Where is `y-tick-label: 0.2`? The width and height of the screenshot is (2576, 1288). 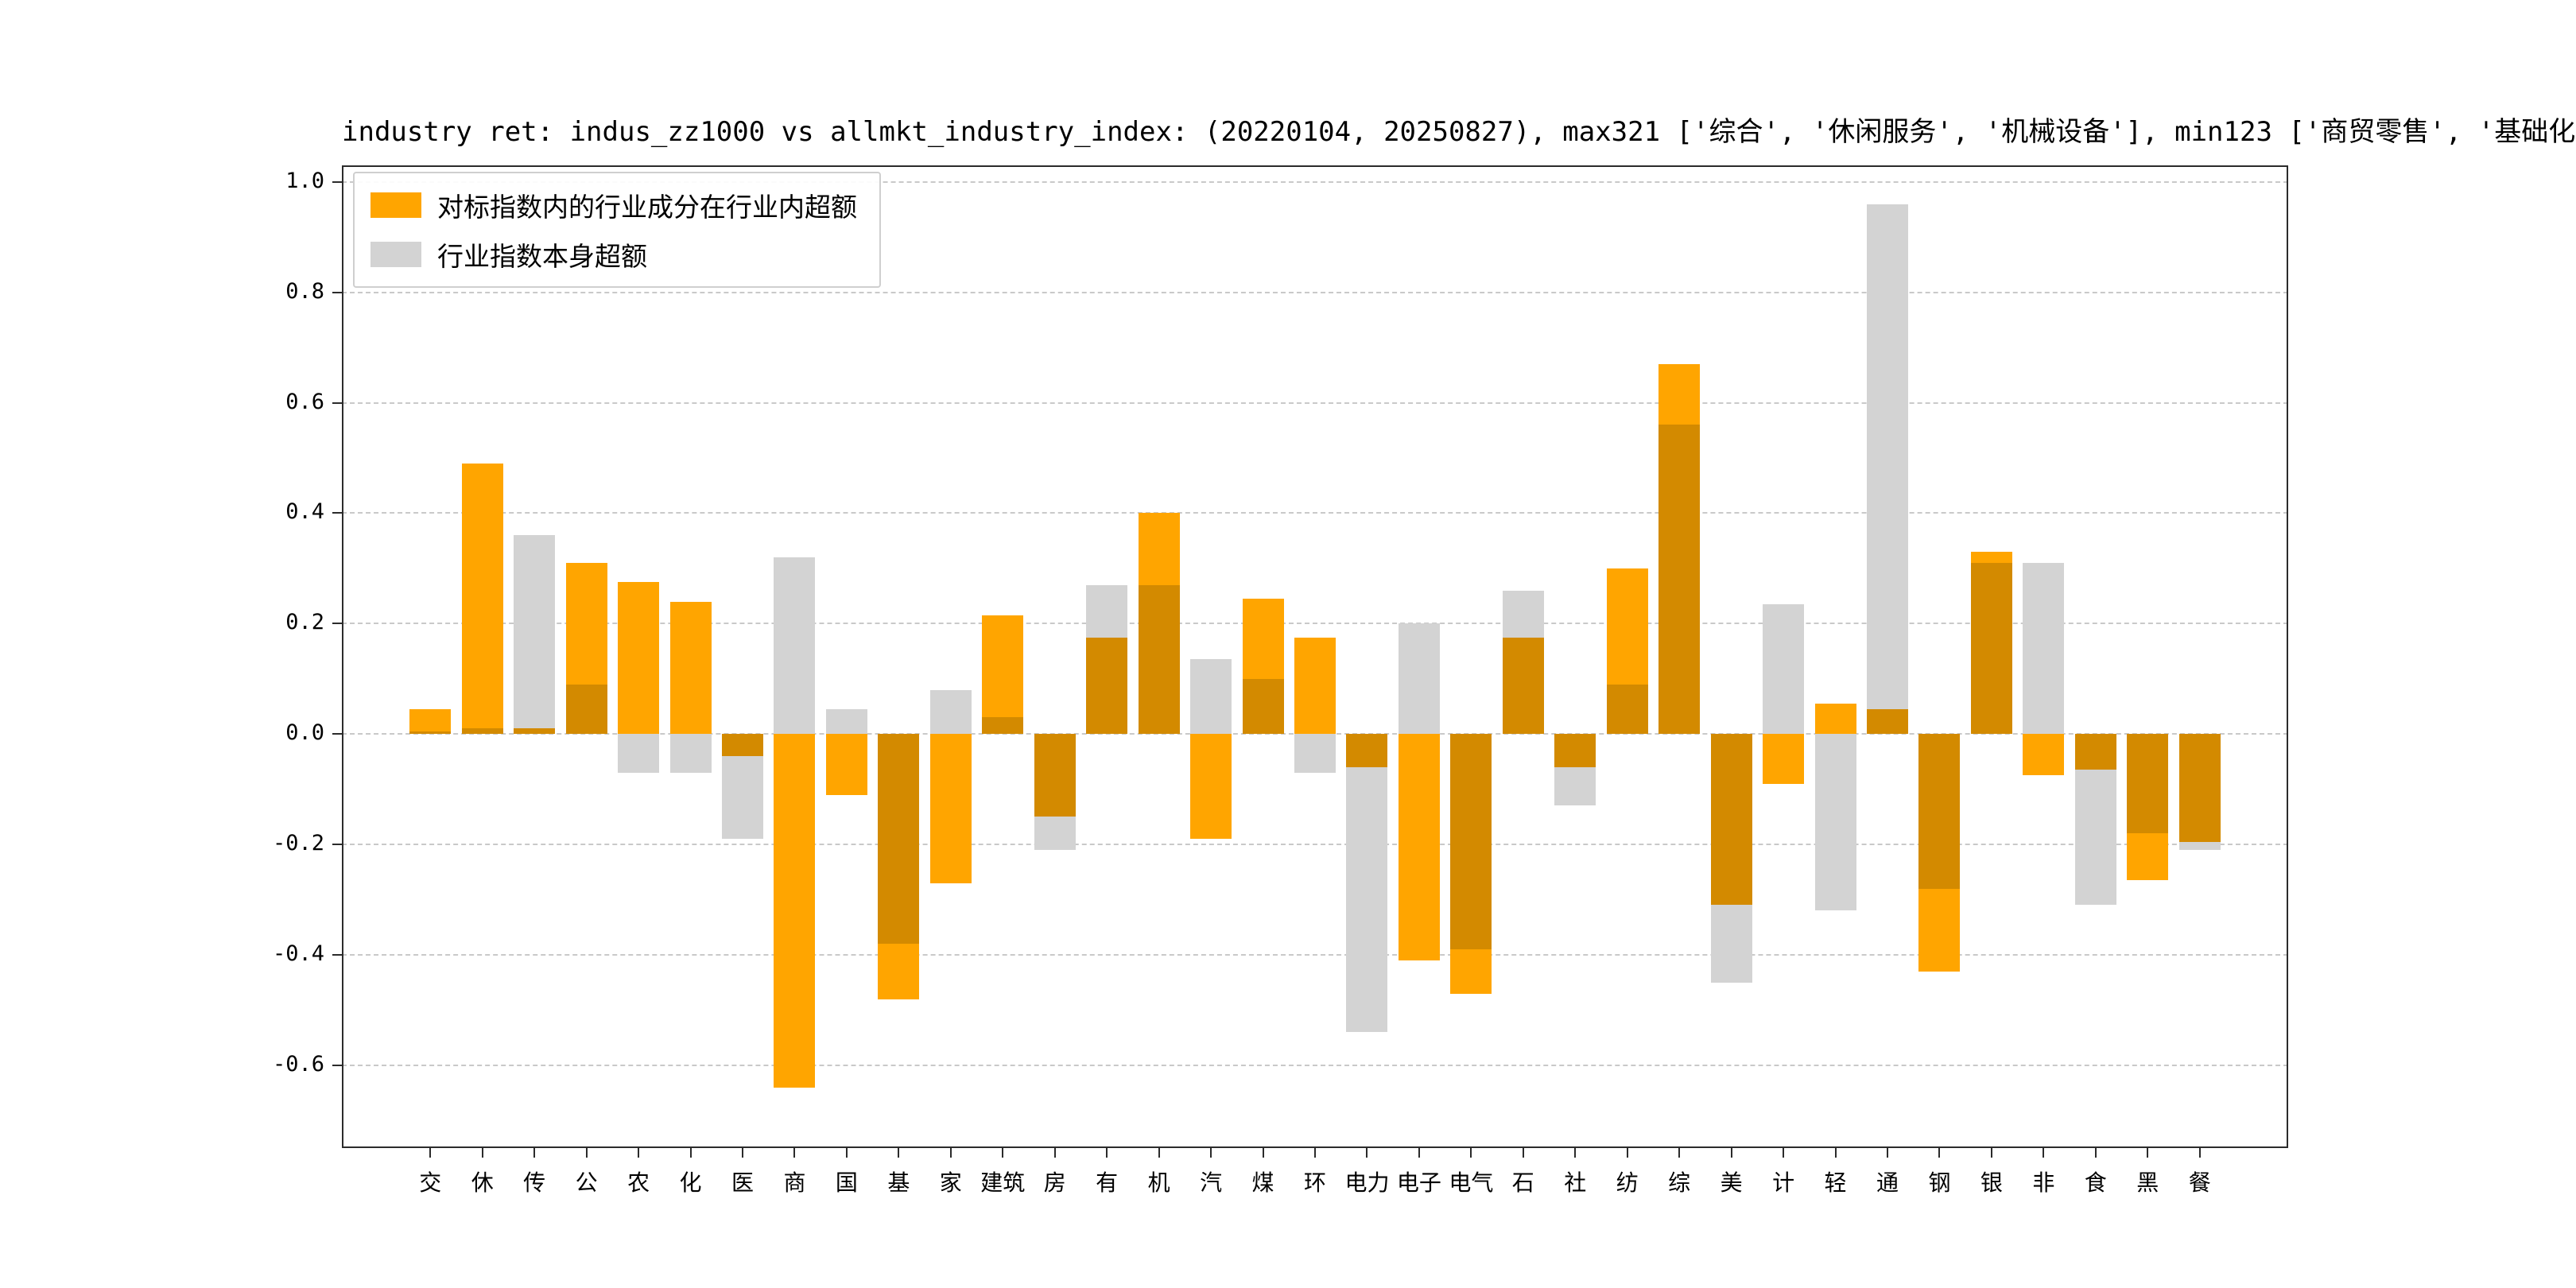 y-tick-label: 0.2 is located at coordinates (304, 623).